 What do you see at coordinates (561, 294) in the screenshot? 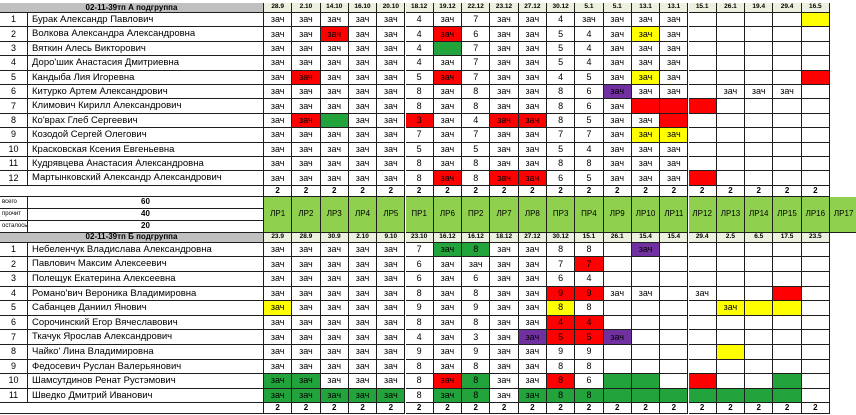
I see `grade-cell: 9` at bounding box center [561, 294].